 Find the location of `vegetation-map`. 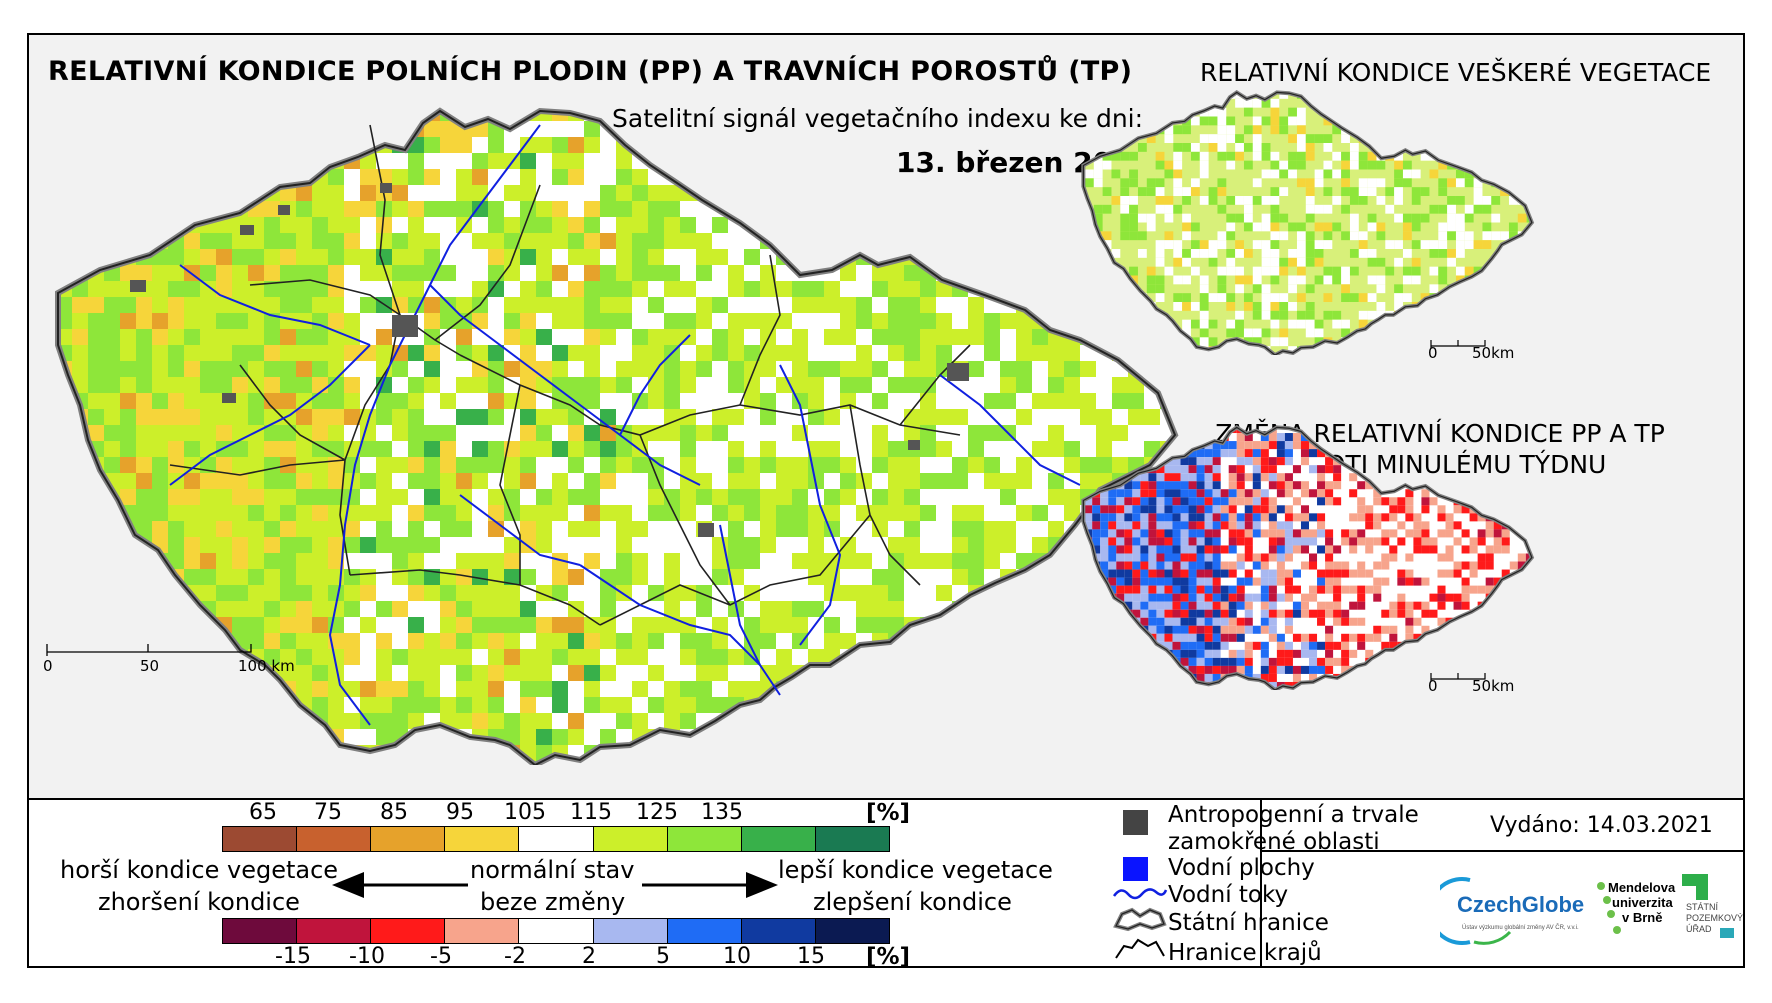

vegetation-map is located at coordinates (1307, 222).